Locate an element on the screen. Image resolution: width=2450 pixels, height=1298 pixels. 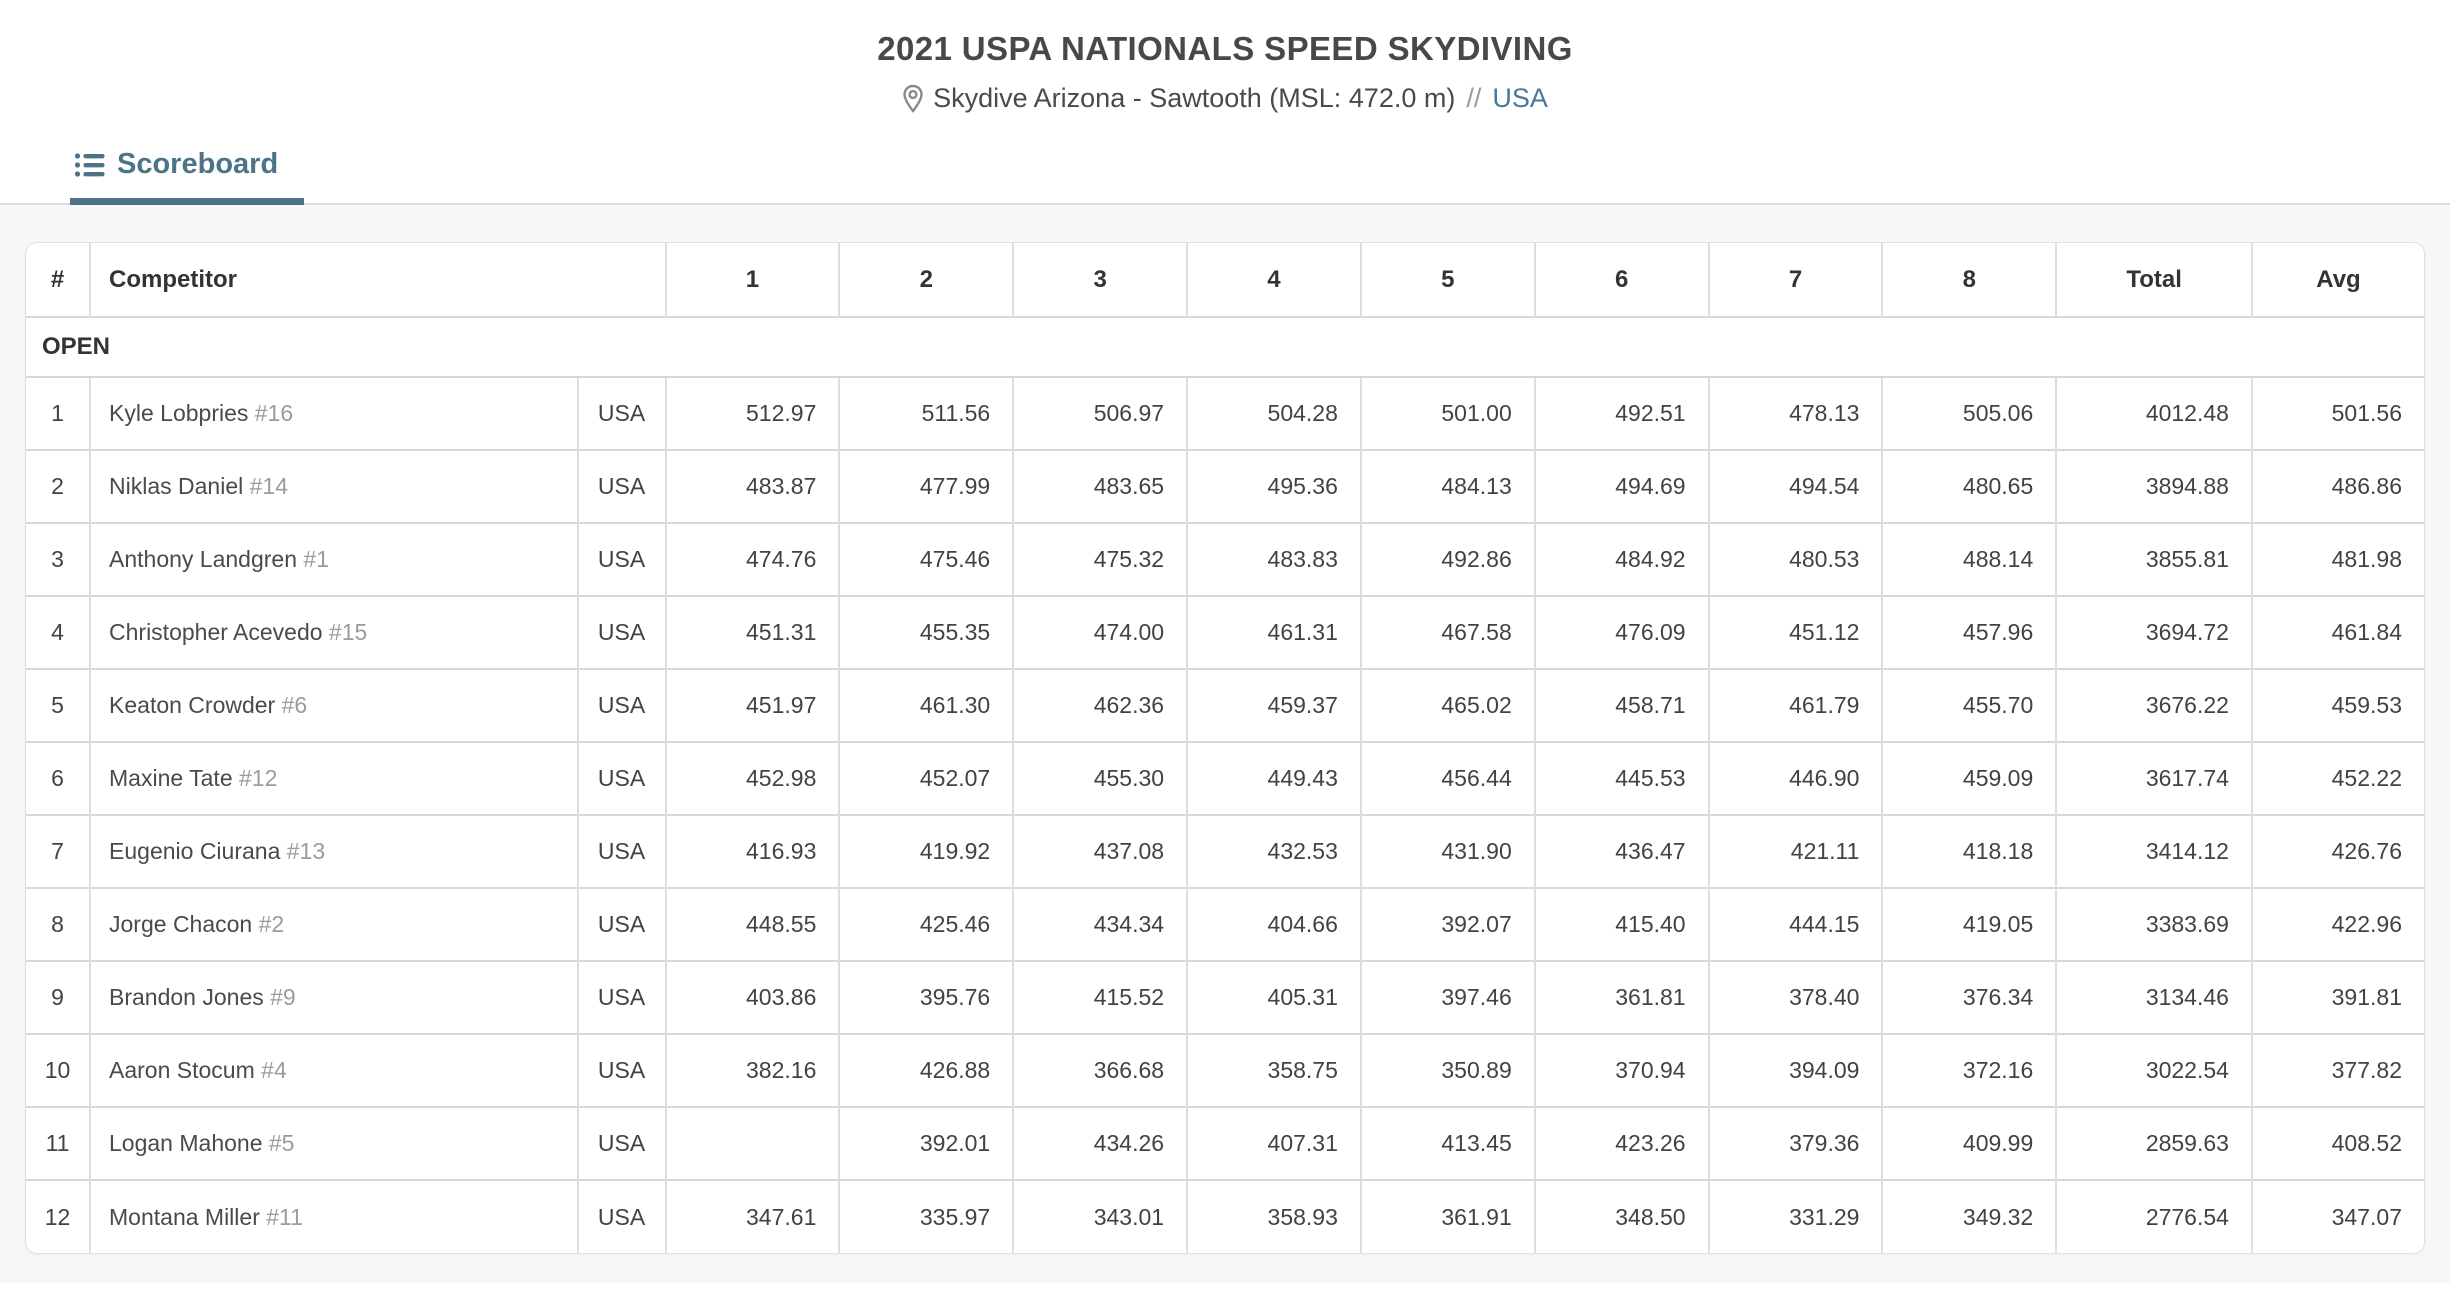
round-score-cell: 462.36 is located at coordinates (1100, 705).